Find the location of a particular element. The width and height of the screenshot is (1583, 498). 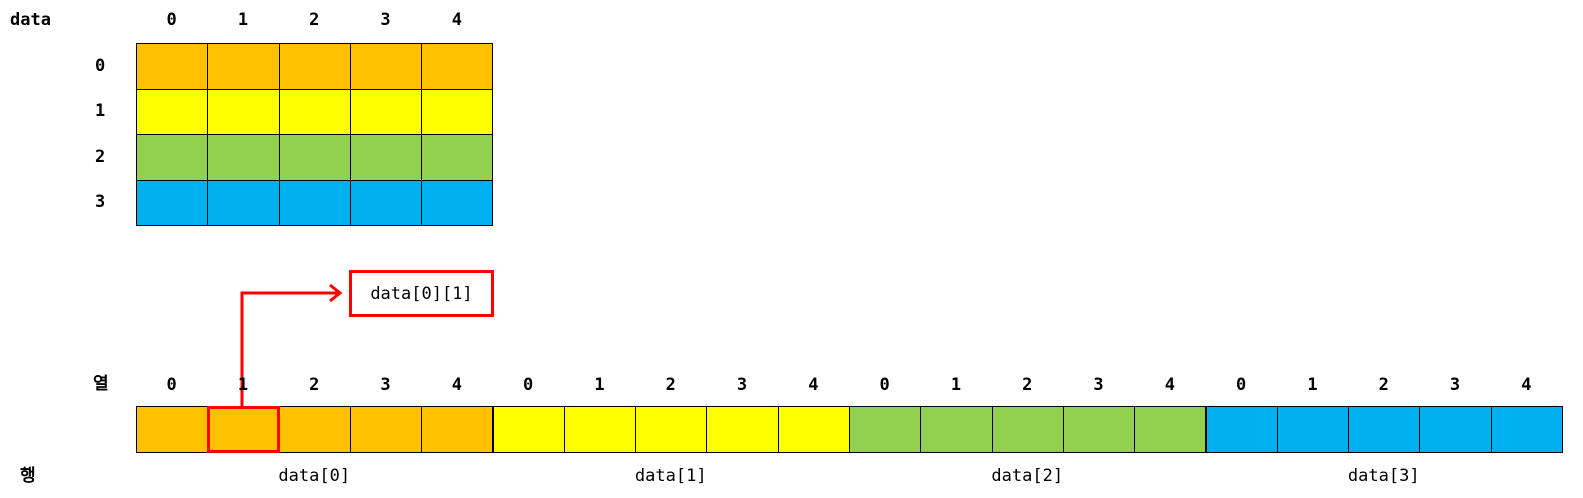

row-axis-label: 행 is located at coordinates (28, 476).